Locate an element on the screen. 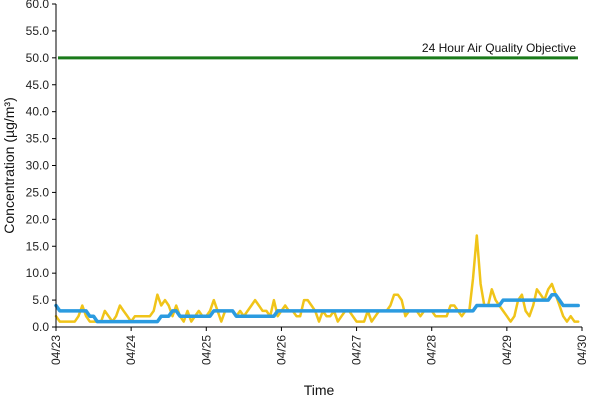 This screenshot has width=600, height=400. x-tick-label: 04/28 is located at coordinates (432, 350).